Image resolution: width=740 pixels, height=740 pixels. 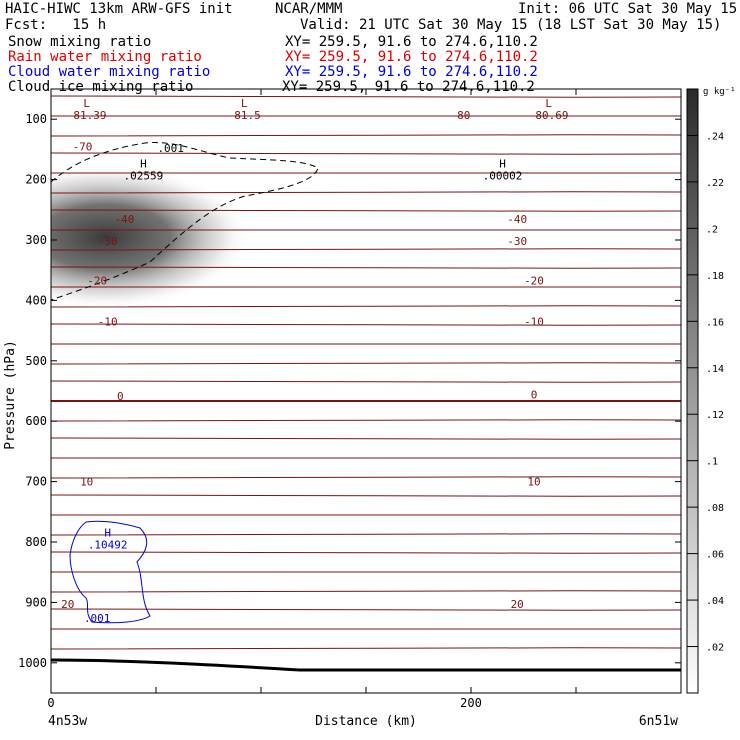 I want to click on y-tick-label: 100, so click(x=36, y=119).